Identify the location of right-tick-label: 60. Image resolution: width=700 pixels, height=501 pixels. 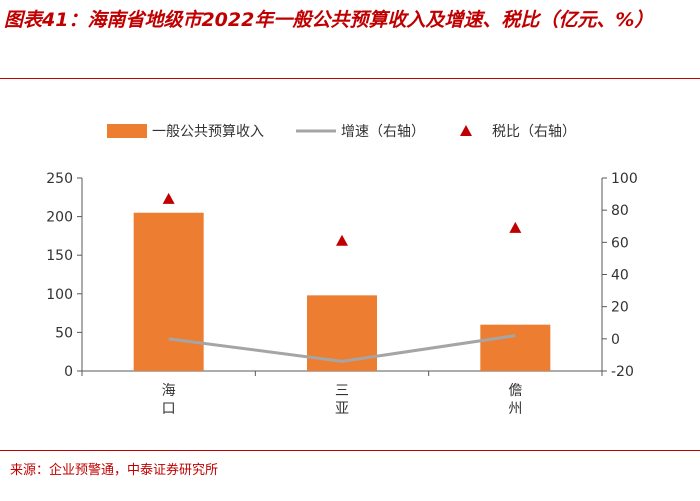
(620, 243).